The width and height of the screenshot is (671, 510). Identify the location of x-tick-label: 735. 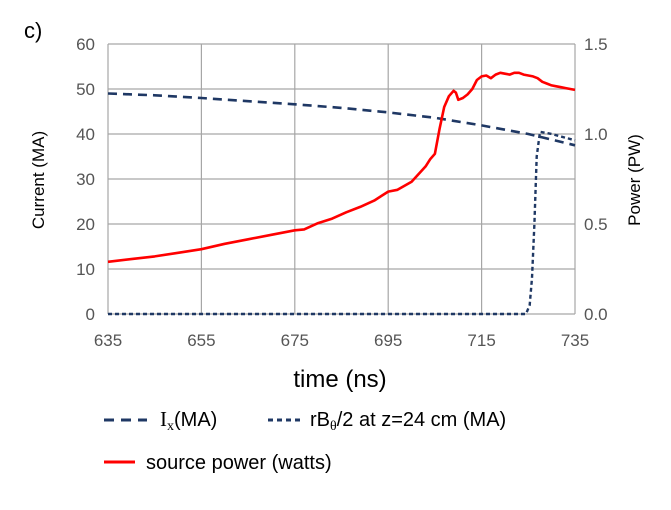
(575, 340).